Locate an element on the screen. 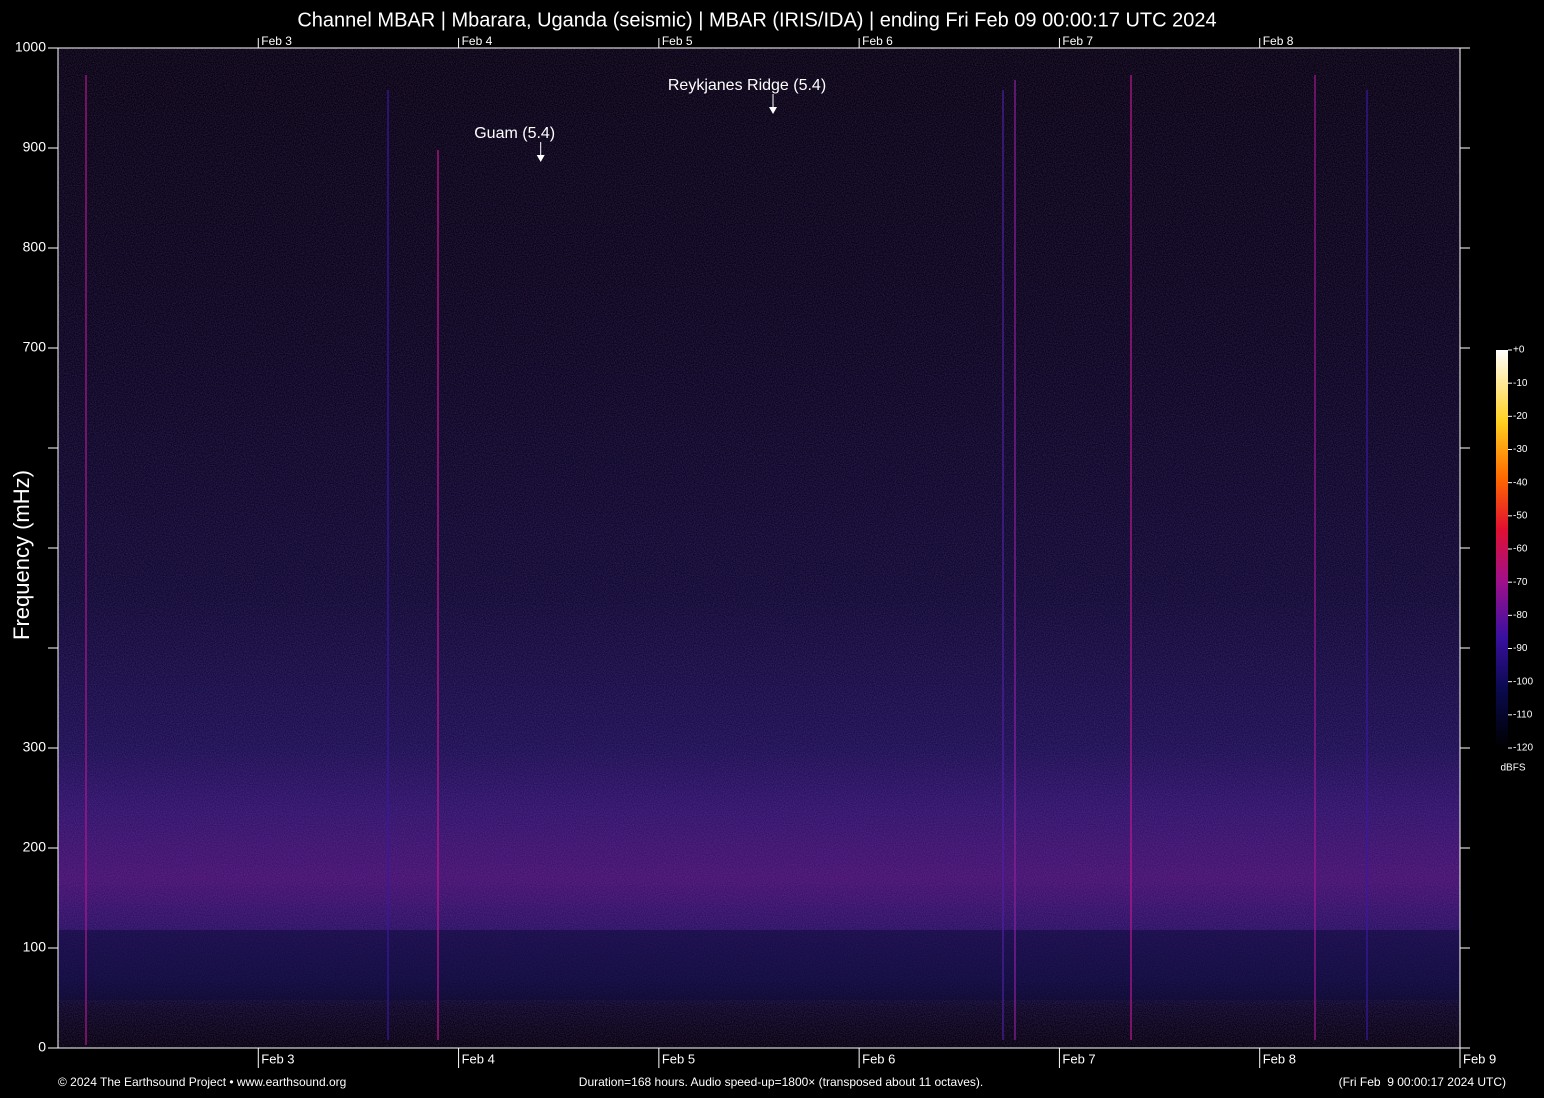 The width and height of the screenshot is (1544, 1098). colorbar-tick-label: -110 is located at coordinates (1523, 714).